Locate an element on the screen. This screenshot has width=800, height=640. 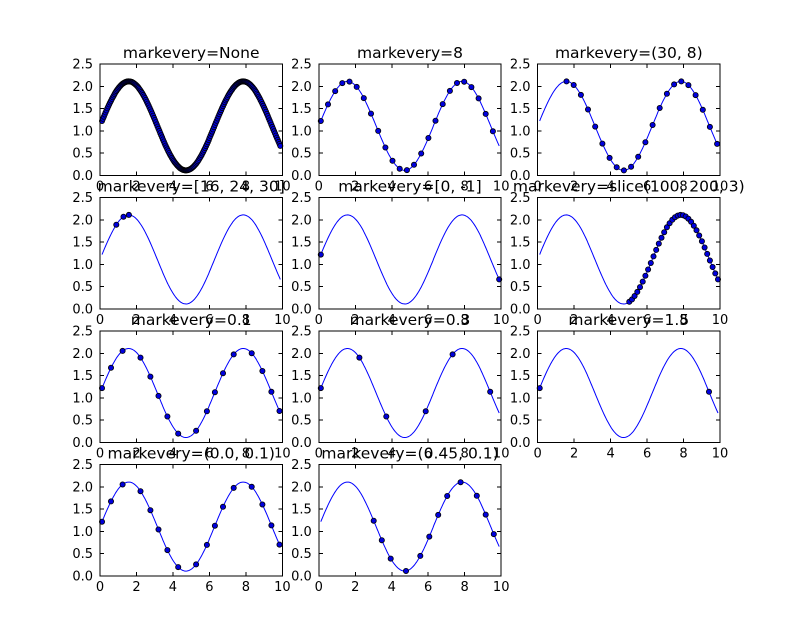
subplot-title: markevery=1.5 is located at coordinates (628, 320).